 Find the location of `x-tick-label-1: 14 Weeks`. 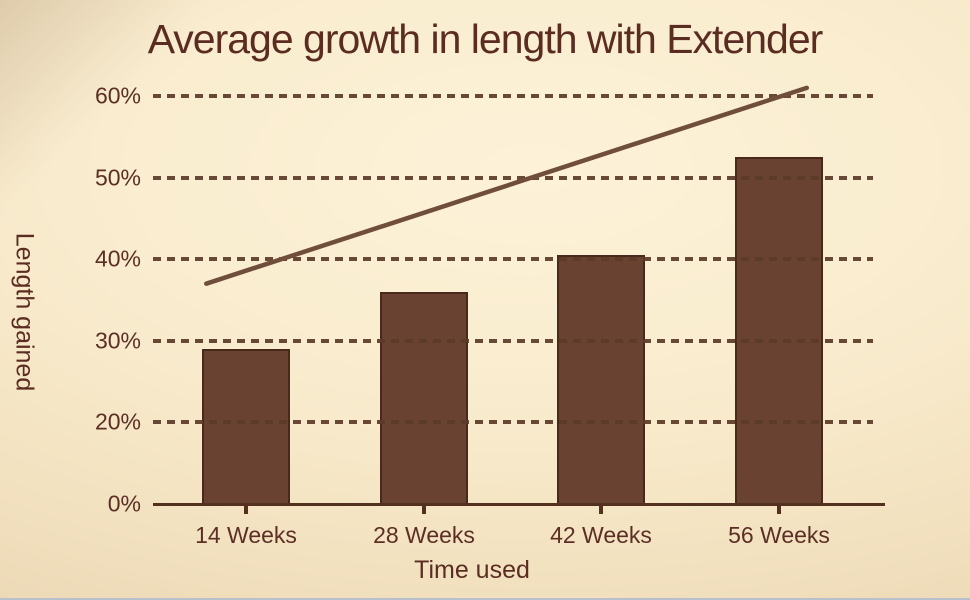

x-tick-label-1: 14 Weeks is located at coordinates (246, 535).